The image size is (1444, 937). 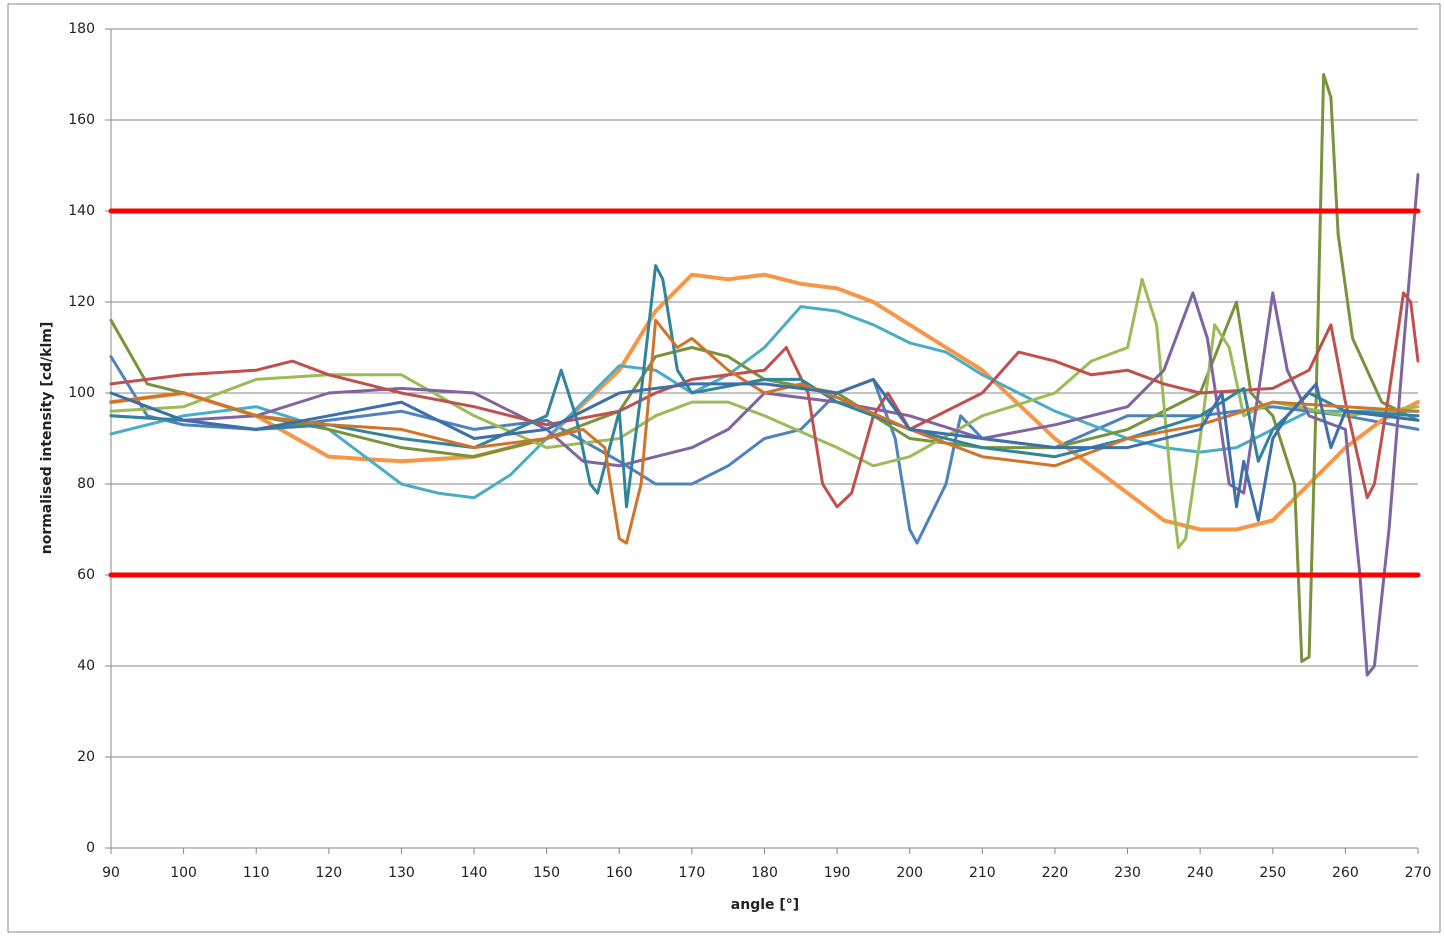 I want to click on y-tick-label: 160, so click(x=81, y=120).